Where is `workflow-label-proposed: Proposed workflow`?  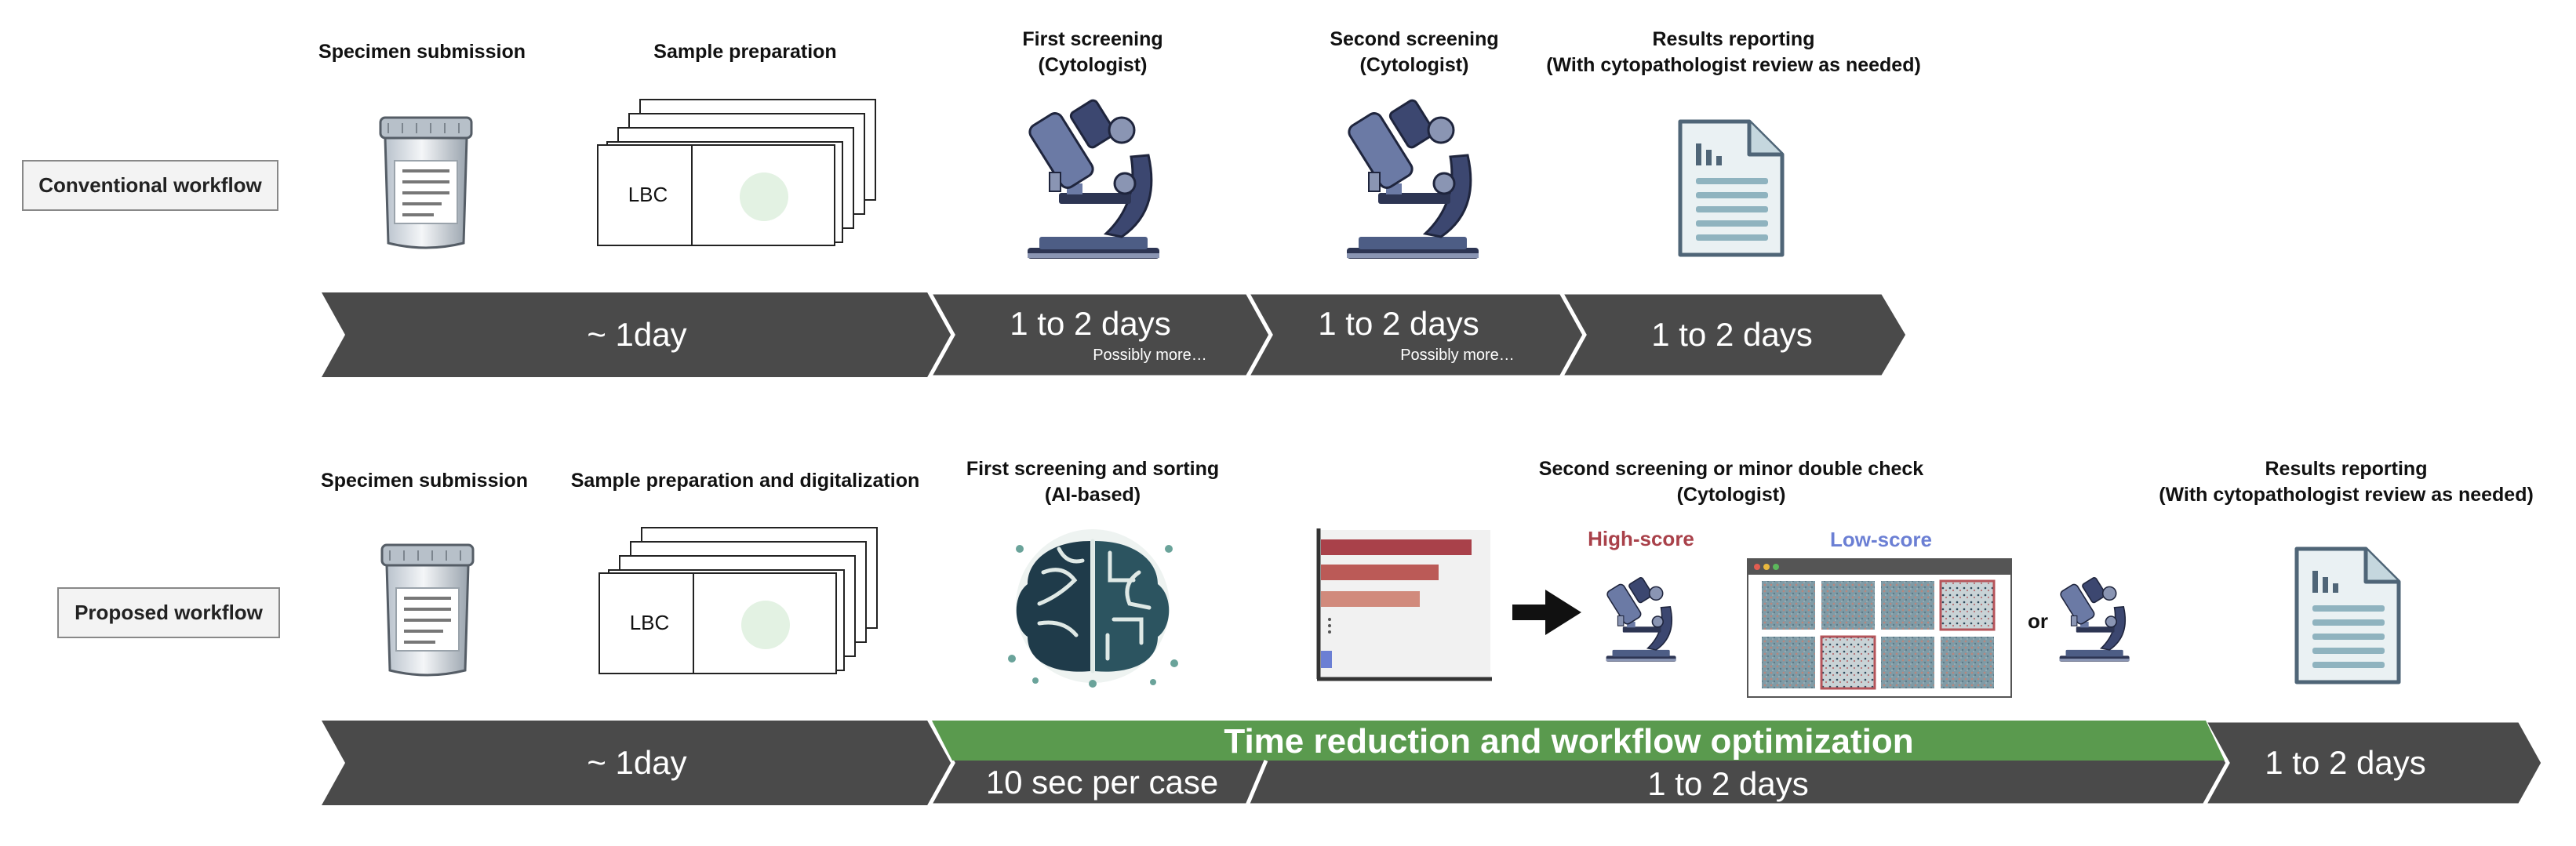
workflow-label-proposed: Proposed workflow is located at coordinates (168, 612).